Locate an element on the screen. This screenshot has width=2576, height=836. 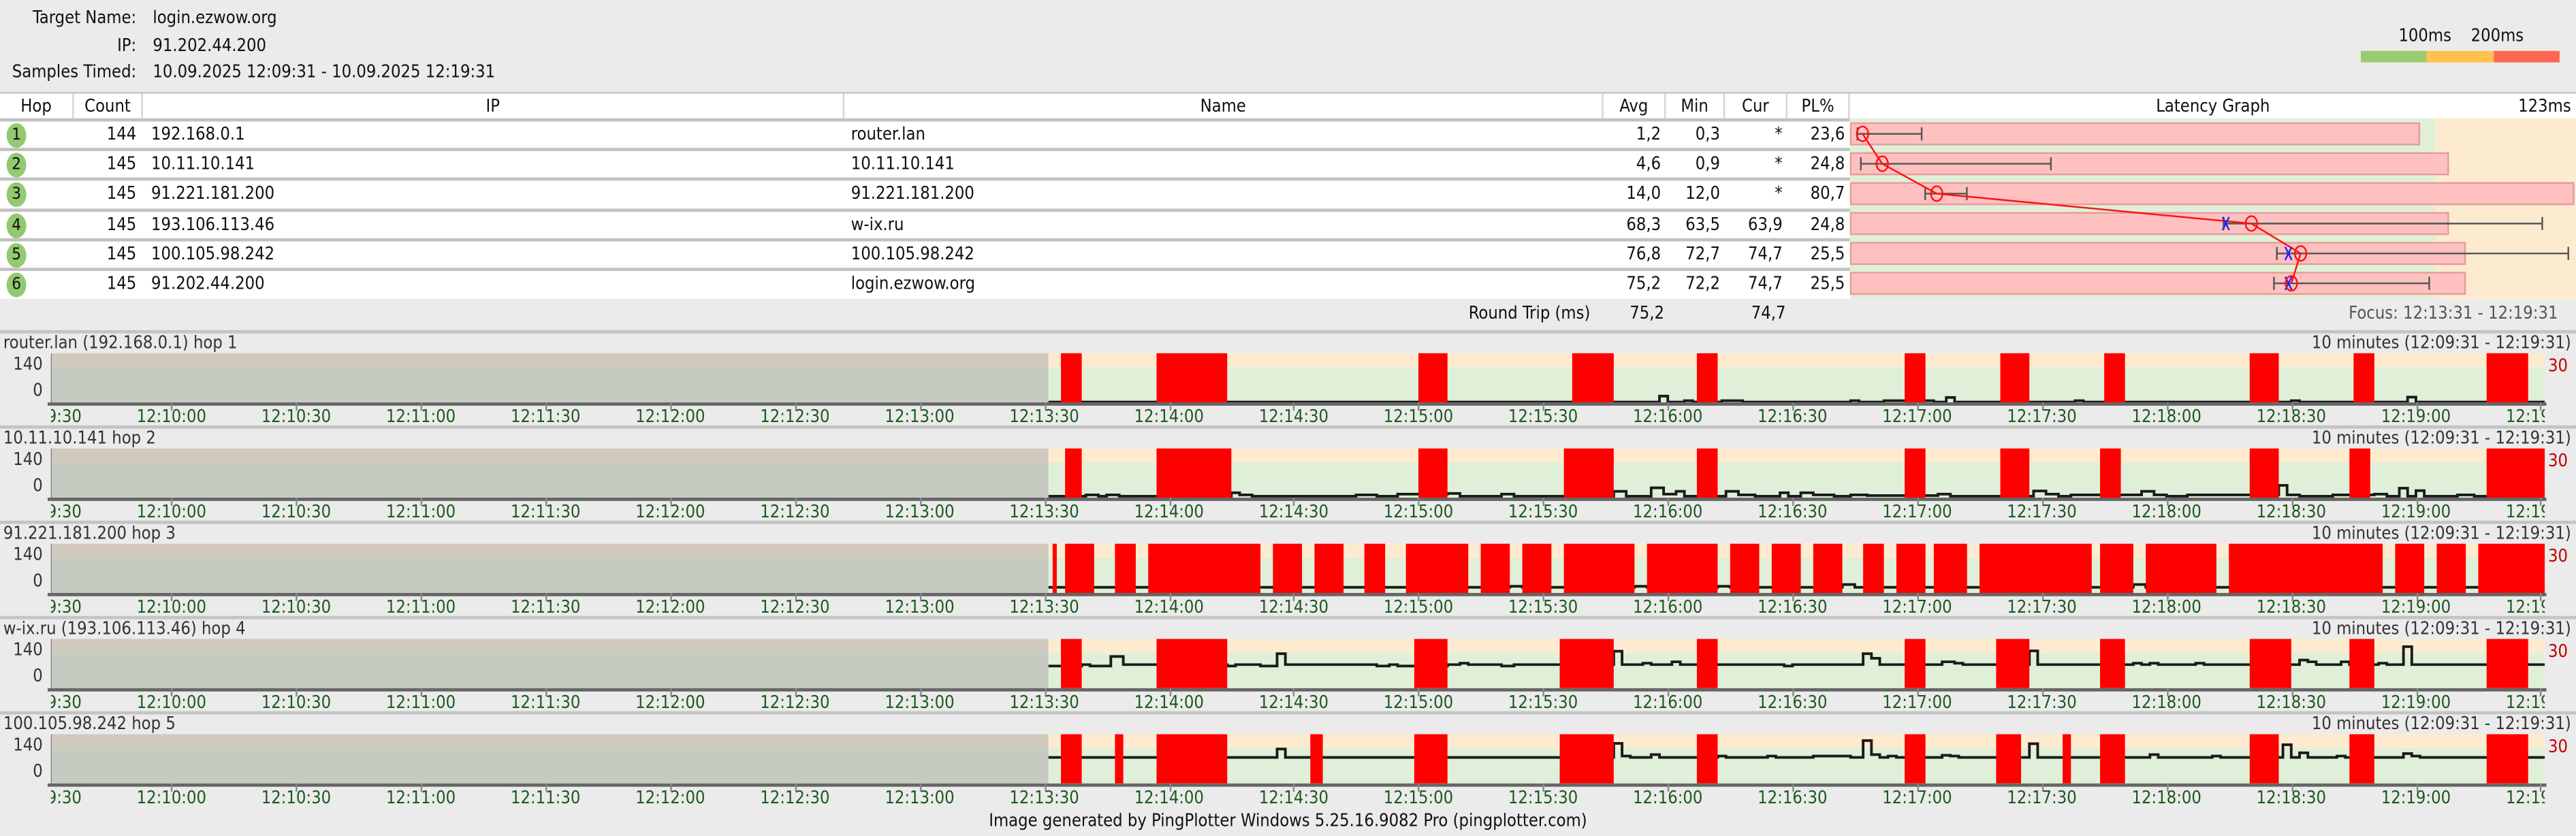
x-tick-label: 12:17:30 is located at coordinates (2042, 797).